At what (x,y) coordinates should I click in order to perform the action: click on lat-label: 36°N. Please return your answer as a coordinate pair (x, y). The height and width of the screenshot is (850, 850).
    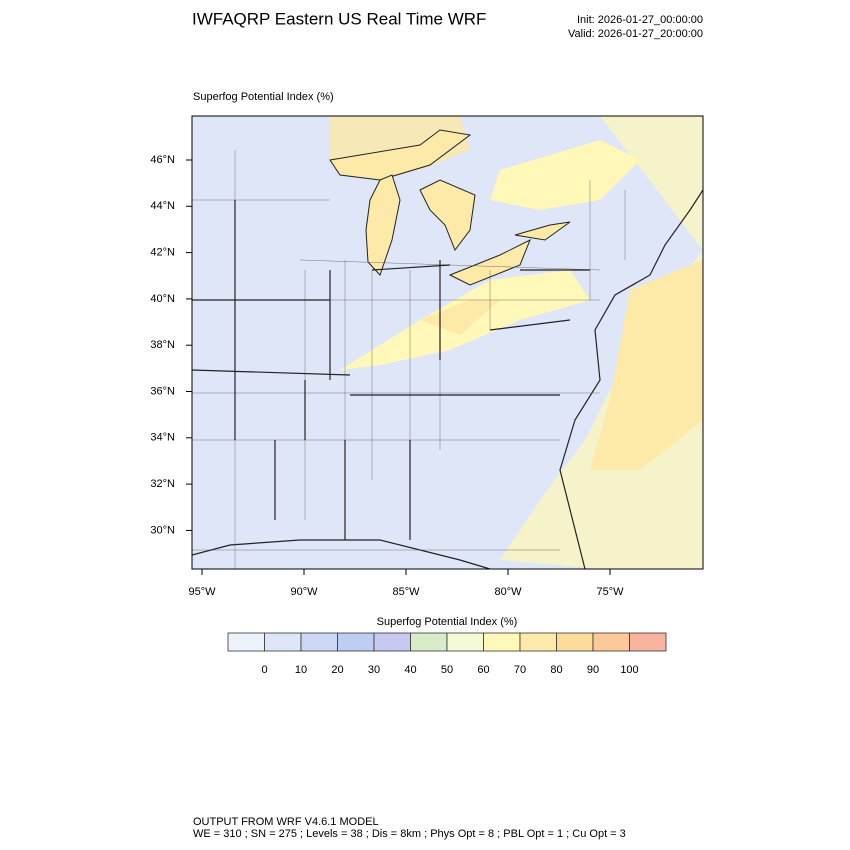
    Looking at the image, I should click on (162, 391).